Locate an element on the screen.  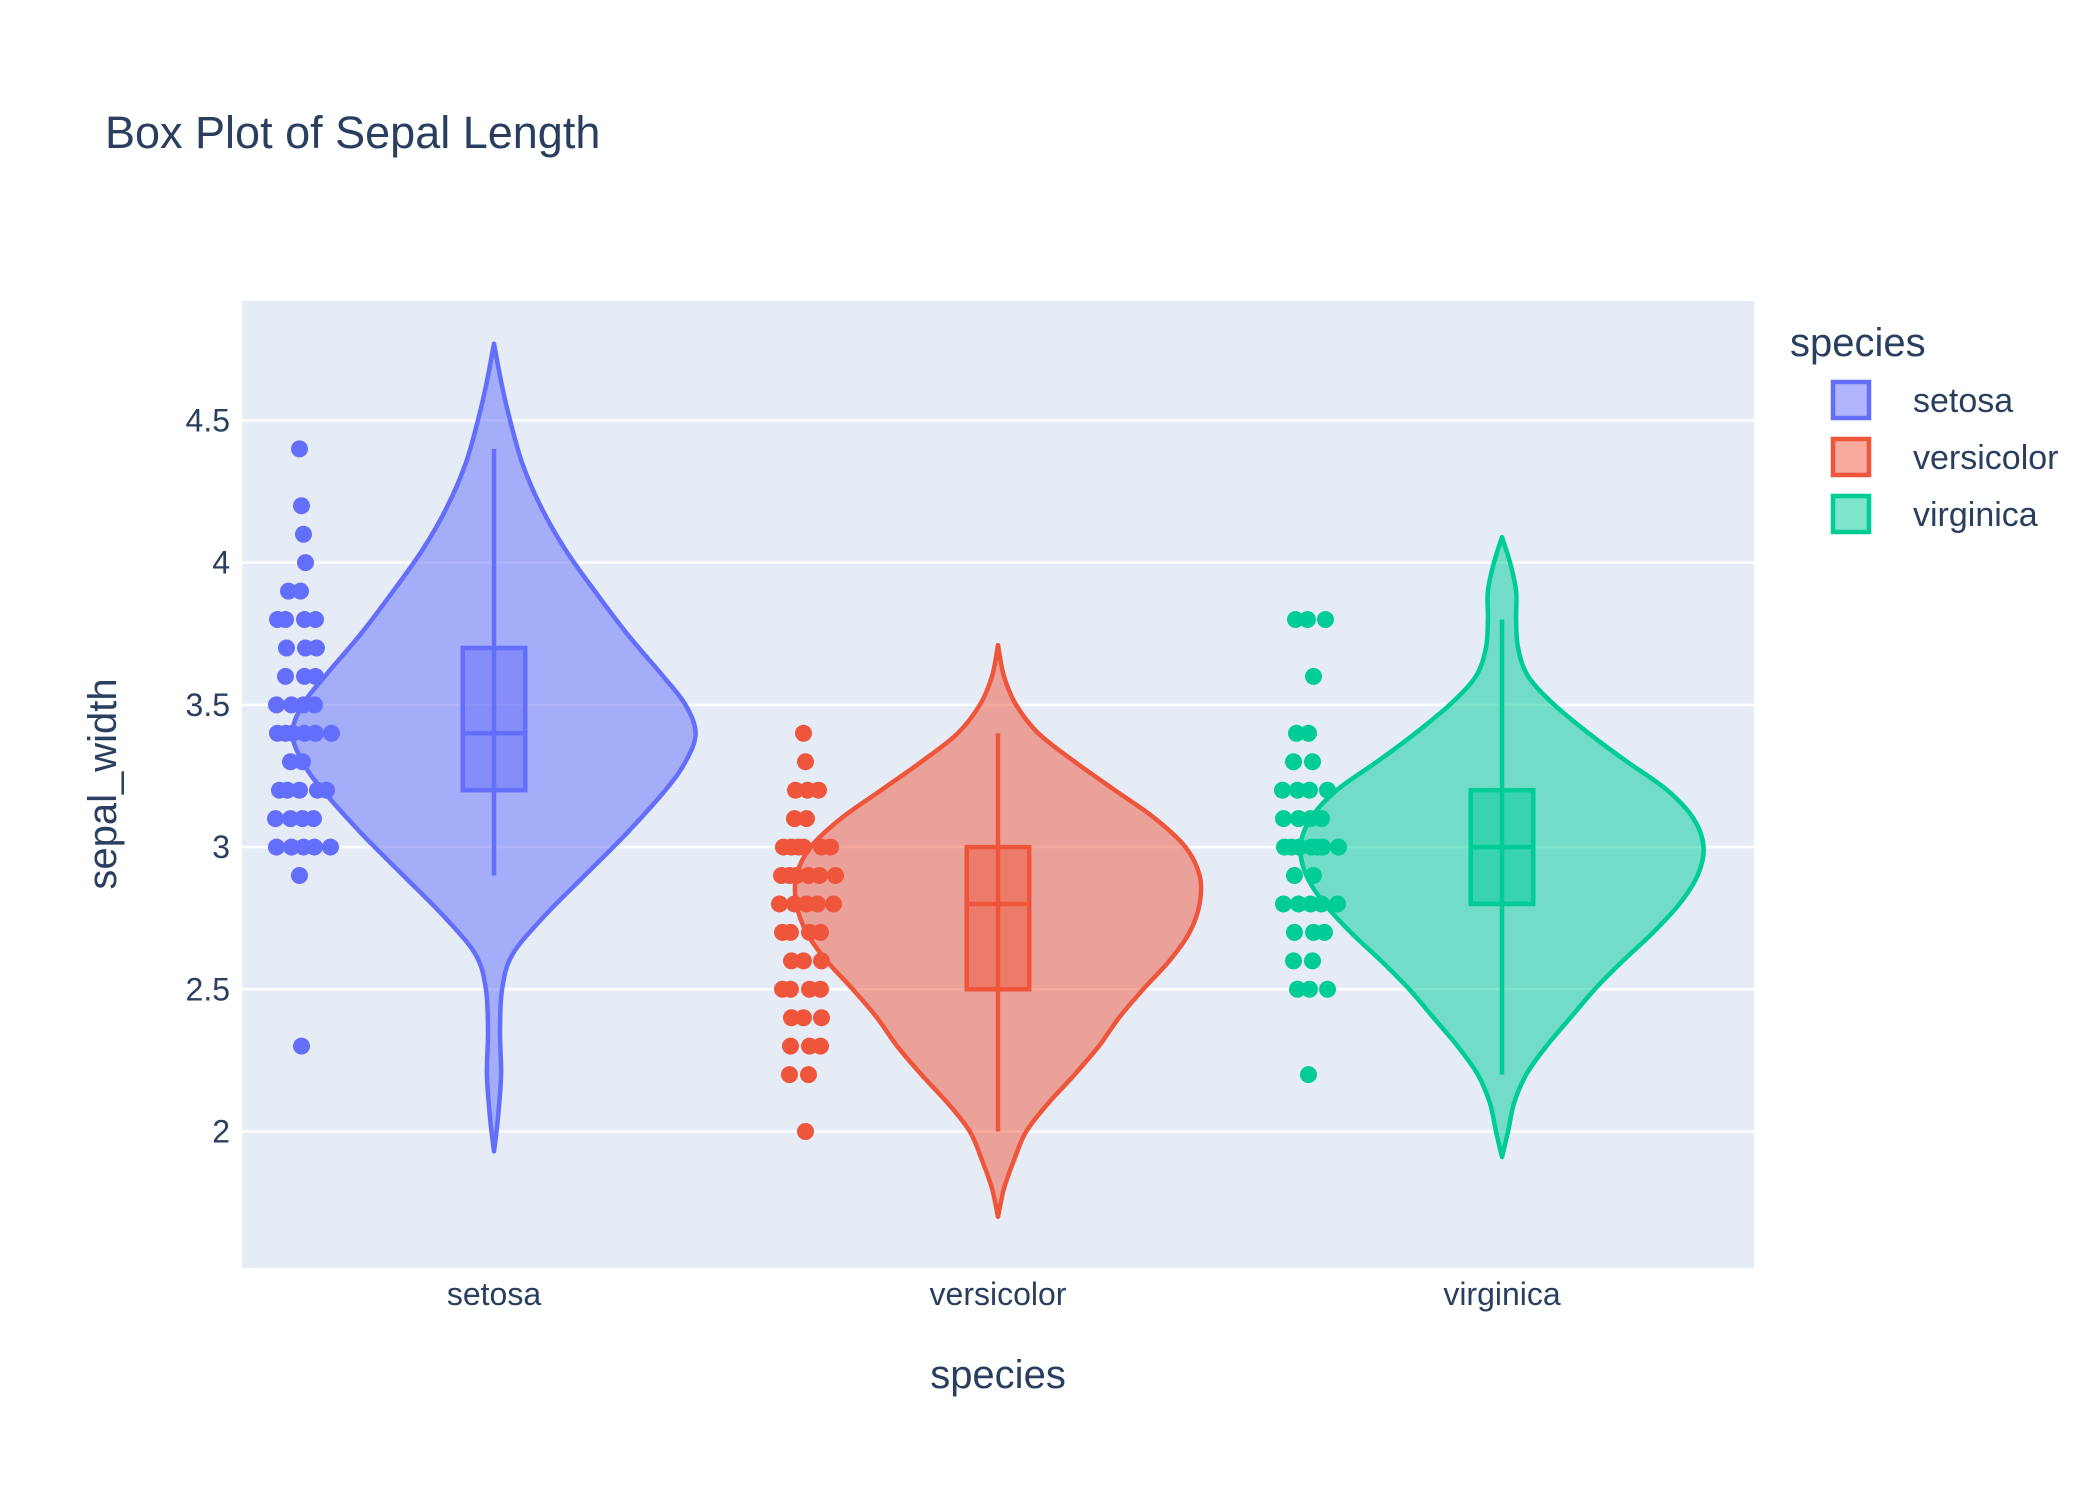
violin-virginica is located at coordinates (1489, 847).